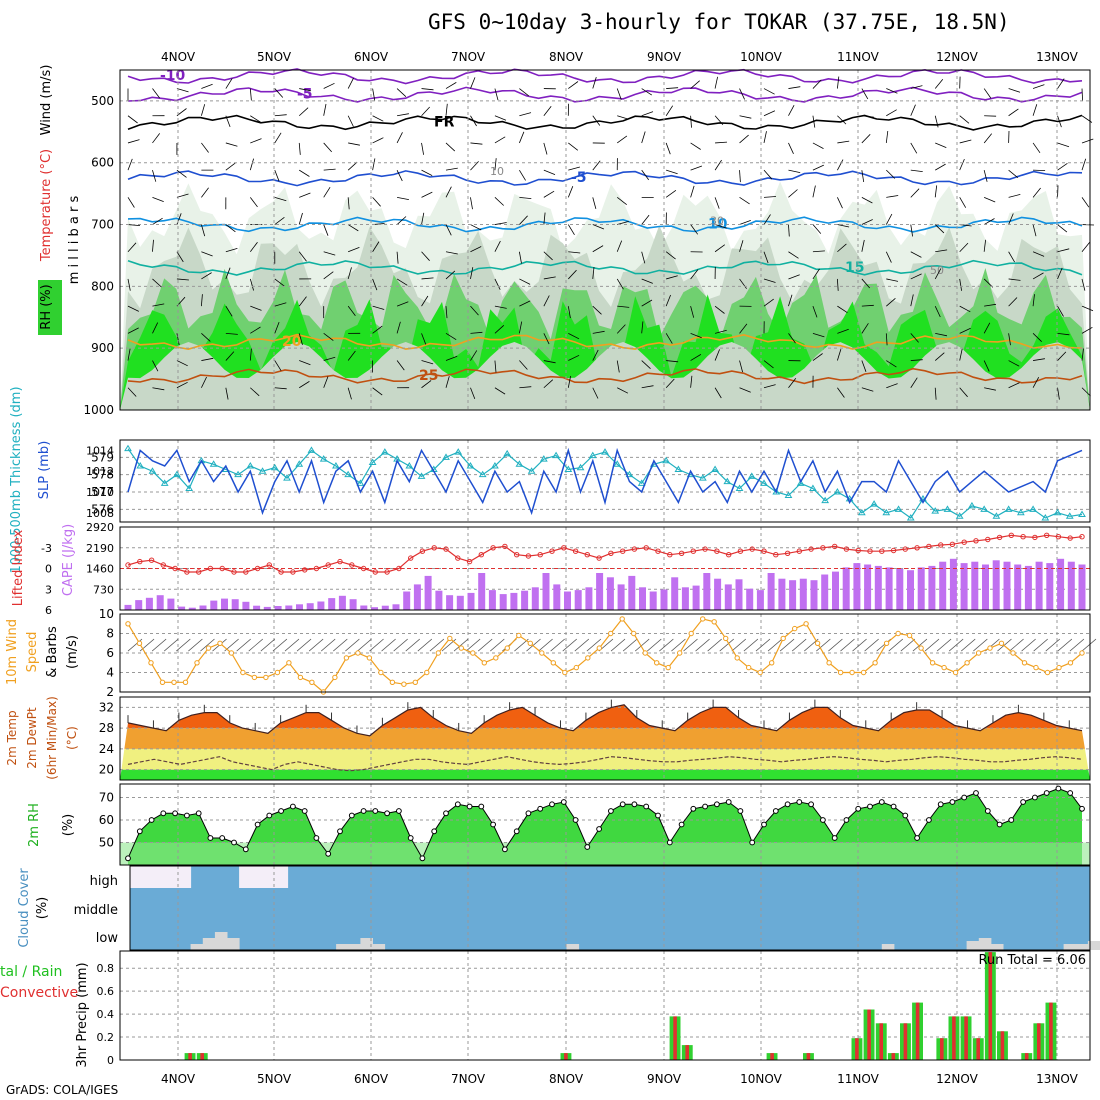  Describe the element at coordinates (103, 589) in the screenshot. I see `cape-tick-label: 730` at that location.